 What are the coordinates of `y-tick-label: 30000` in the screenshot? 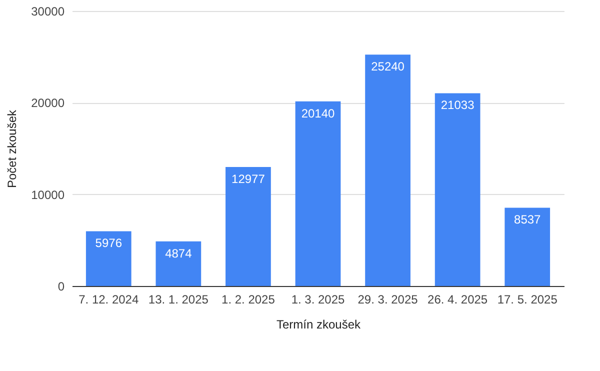 It's located at (48, 11).